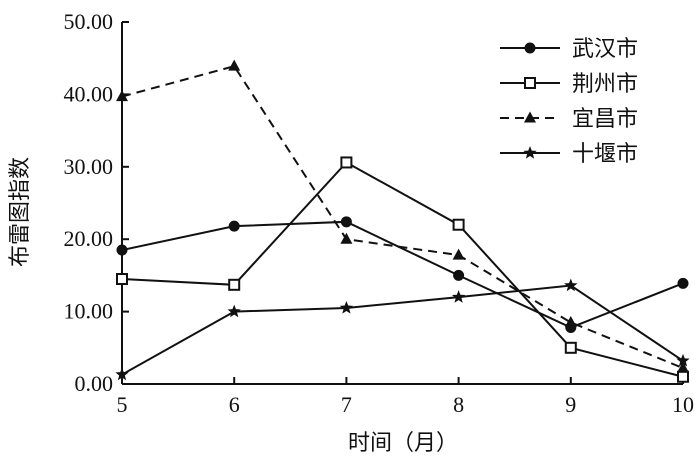 The width and height of the screenshot is (700, 465). I want to click on legend-item: 荆州市, so click(569, 84).